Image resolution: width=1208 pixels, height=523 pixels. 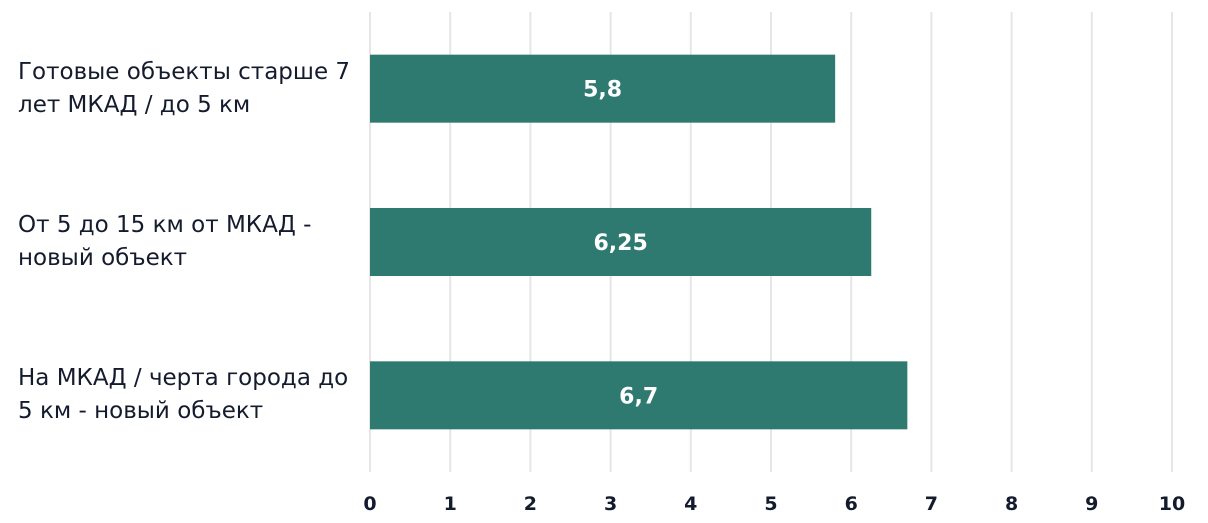 What do you see at coordinates (851, 504) in the screenshot?
I see `x-tick-label: 6` at bounding box center [851, 504].